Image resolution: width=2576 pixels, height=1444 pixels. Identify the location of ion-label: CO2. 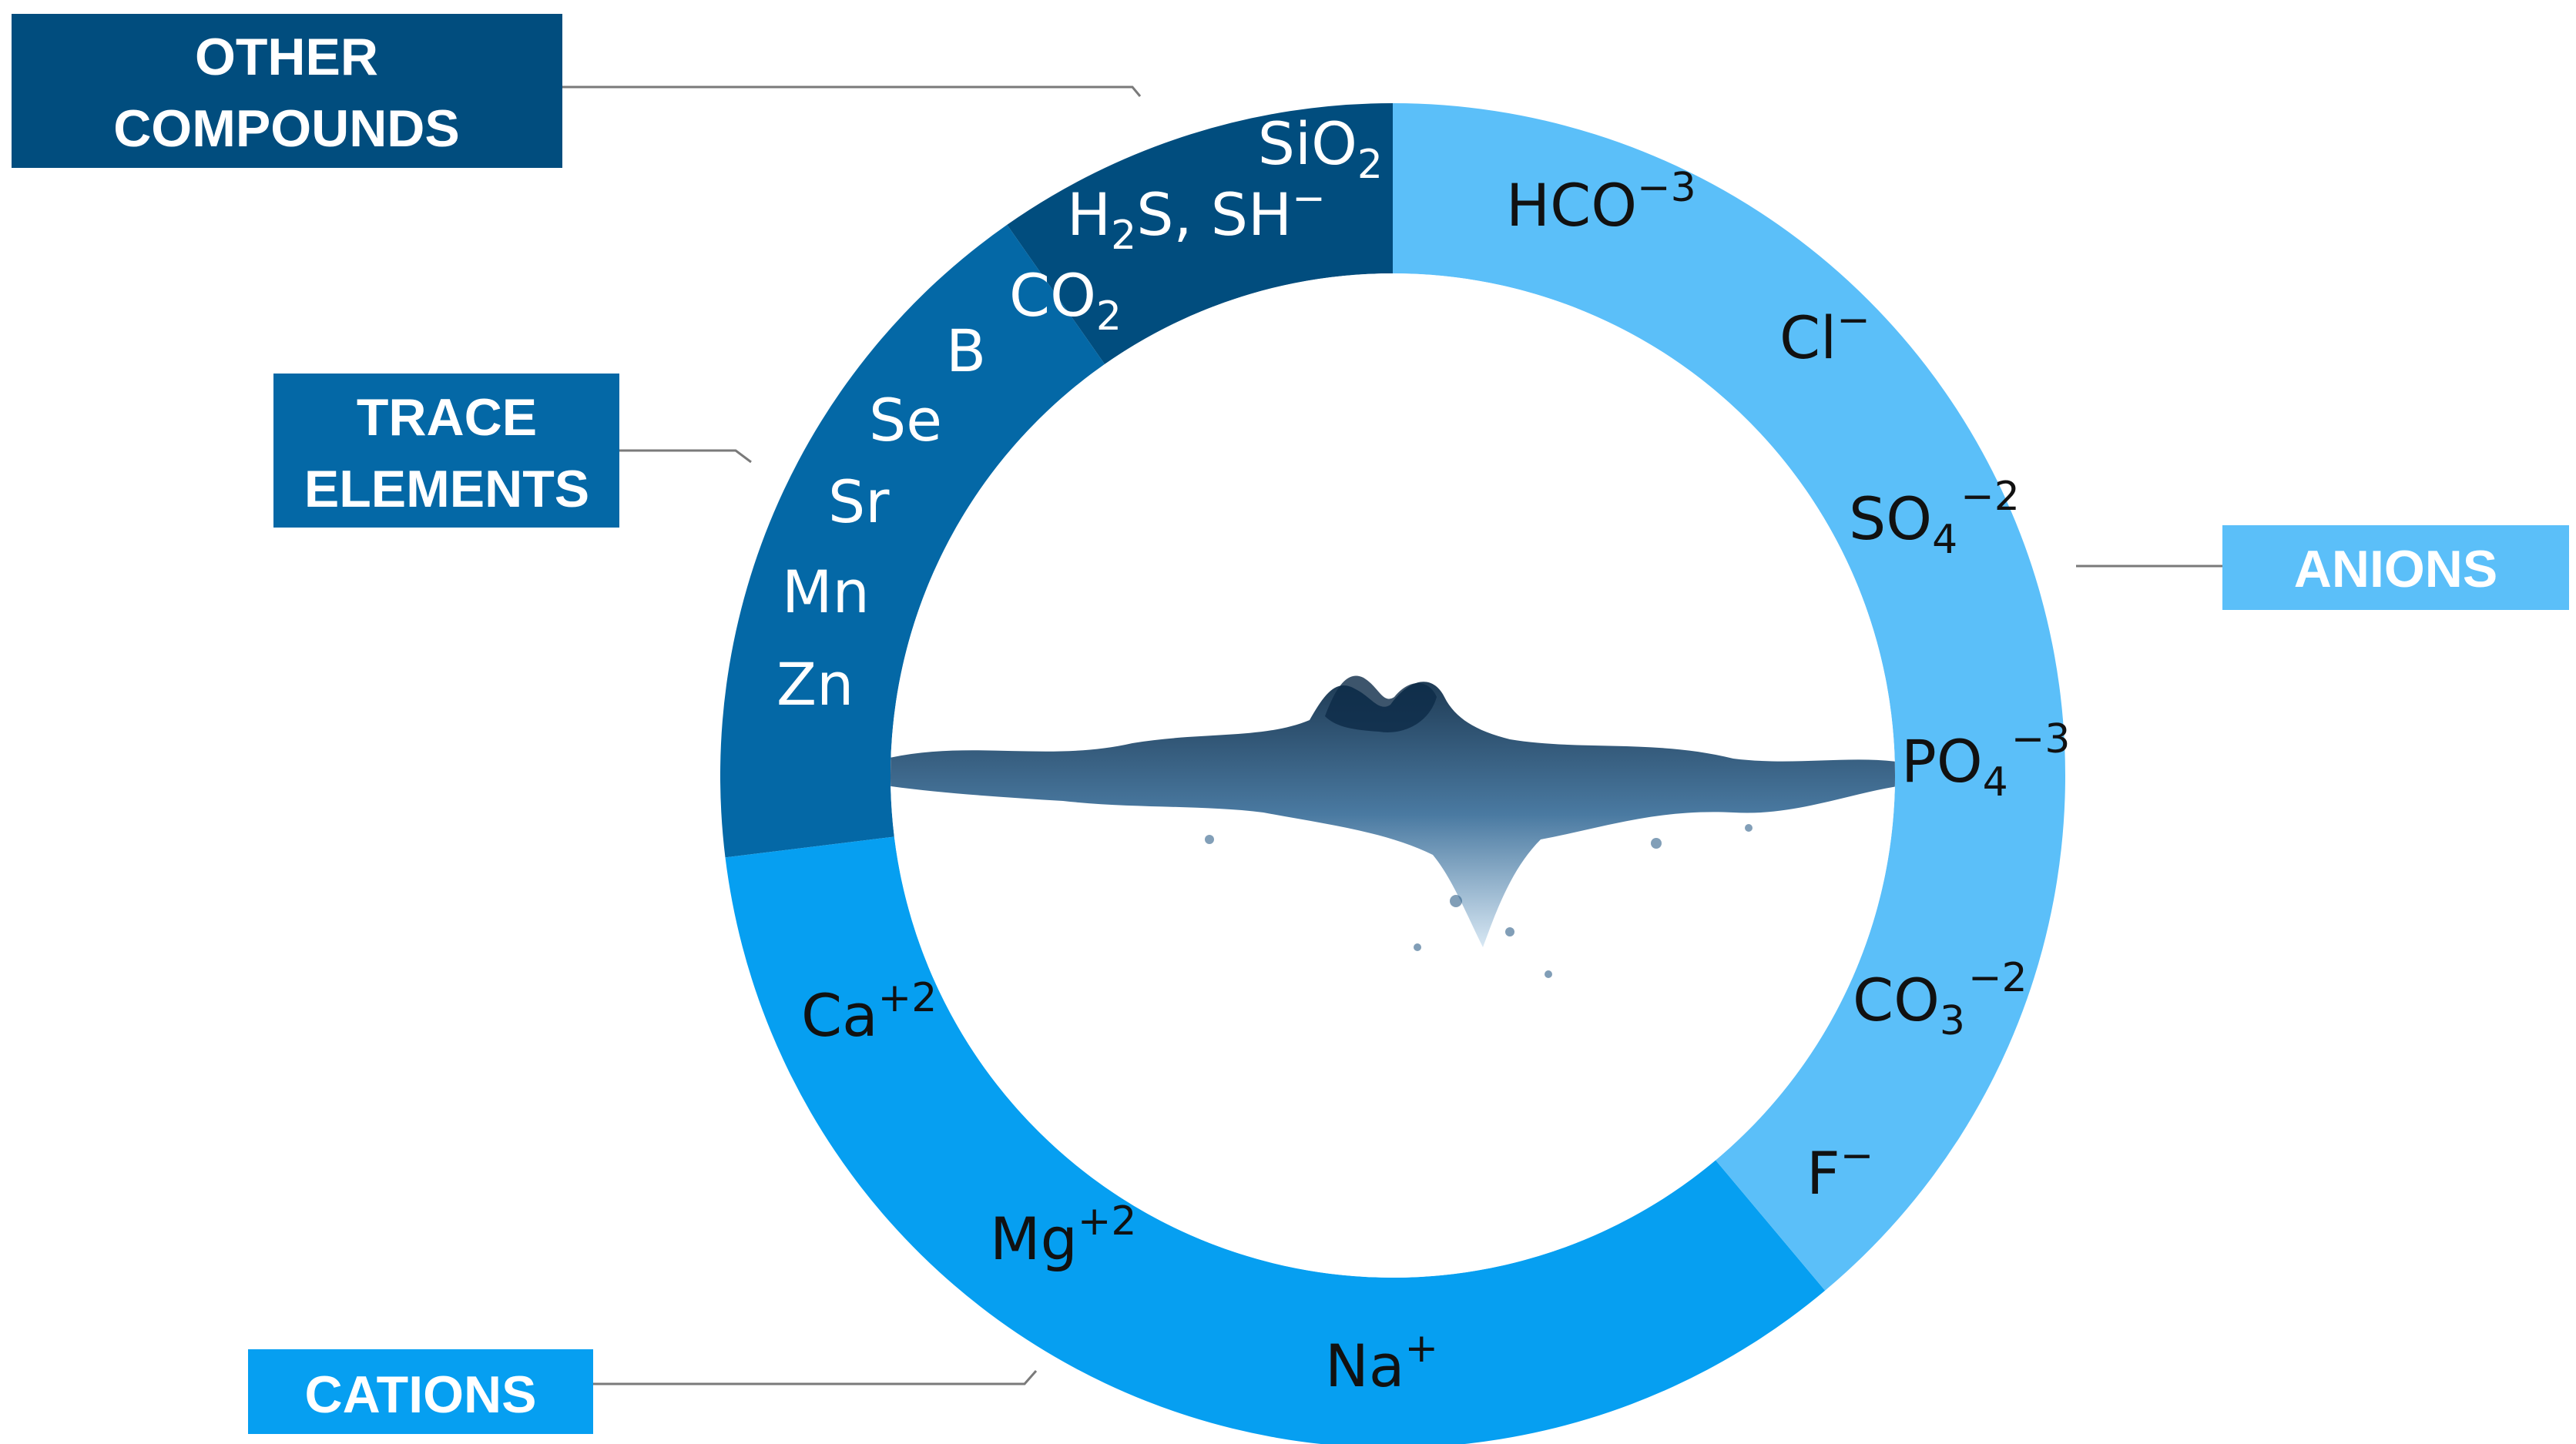
(1065, 300).